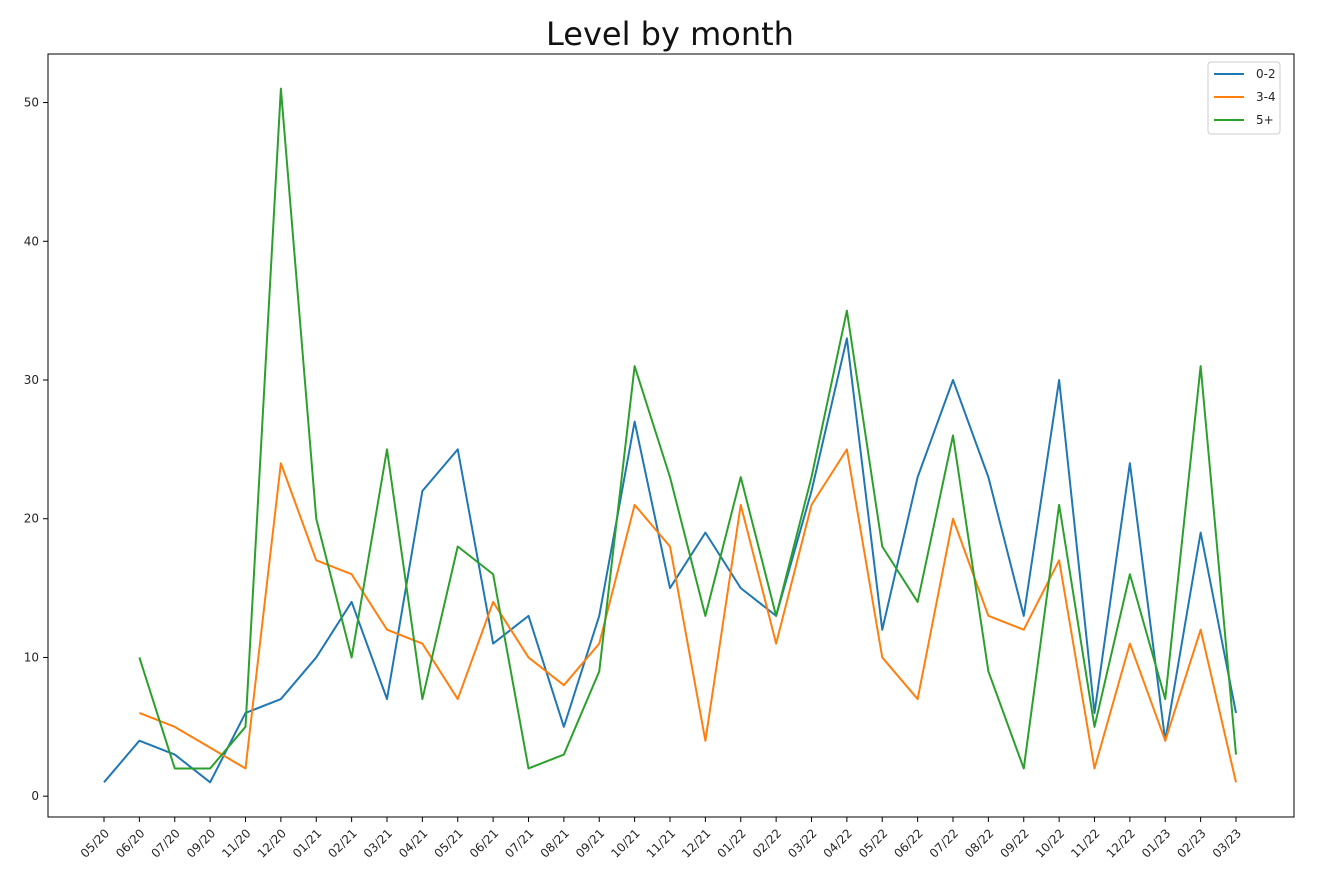  Describe the element at coordinates (732, 843) in the screenshot. I see `x-tick-label: 01/22` at that location.